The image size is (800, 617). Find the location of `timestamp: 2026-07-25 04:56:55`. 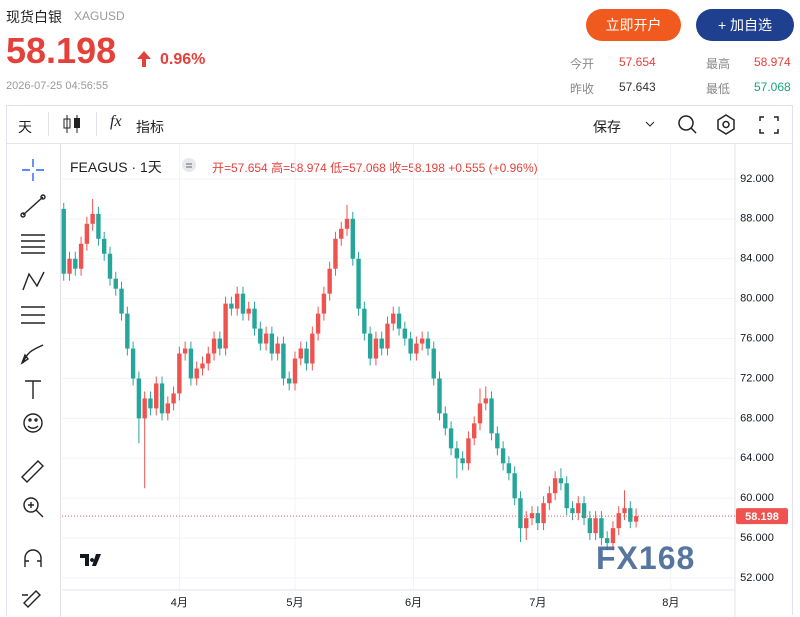

timestamp: 2026-07-25 04:56:55 is located at coordinates (57, 86).